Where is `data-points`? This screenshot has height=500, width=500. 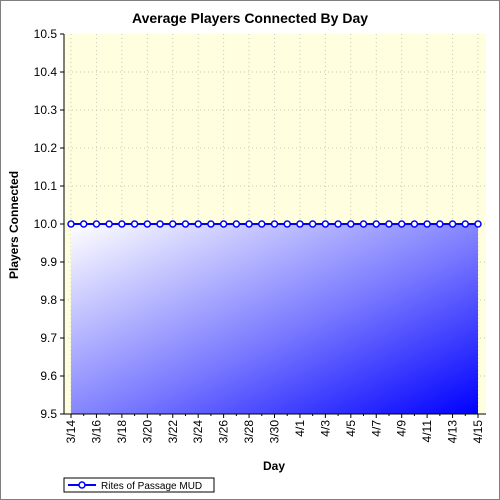
data-points is located at coordinates (274, 224).